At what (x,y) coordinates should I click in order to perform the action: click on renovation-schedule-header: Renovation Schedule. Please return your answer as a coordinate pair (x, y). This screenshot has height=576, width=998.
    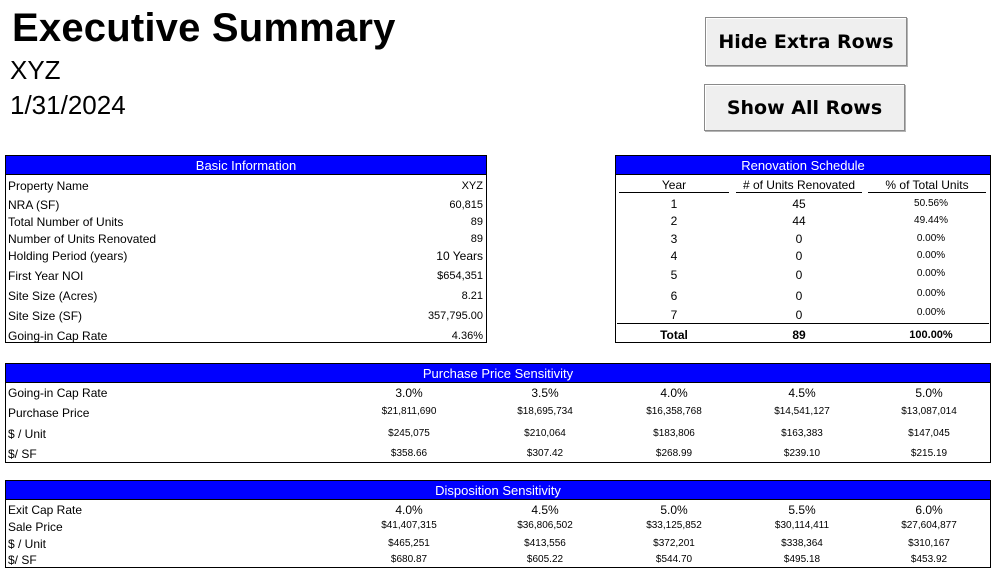
    Looking at the image, I should click on (803, 165).